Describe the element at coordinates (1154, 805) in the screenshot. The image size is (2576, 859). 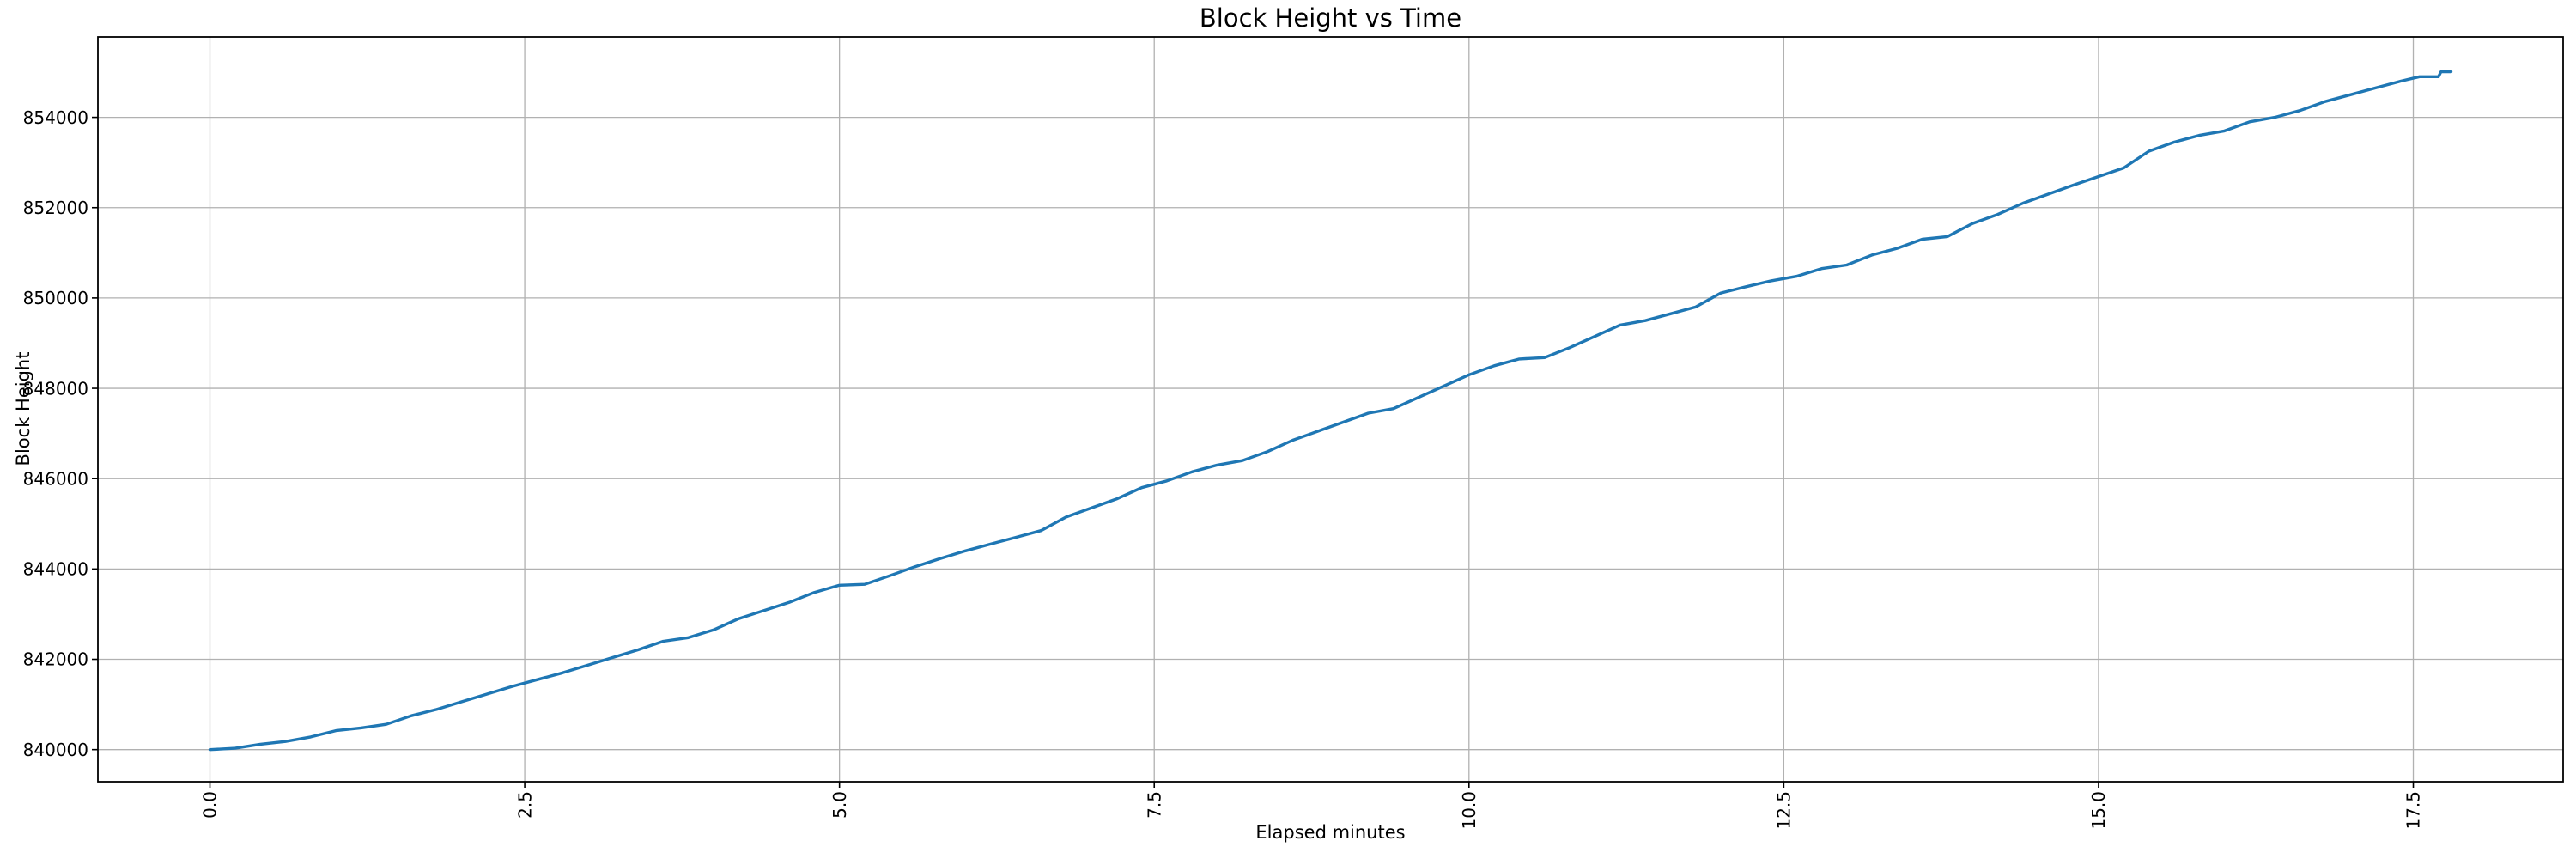
I see `x-tick-label: 7.5` at that location.